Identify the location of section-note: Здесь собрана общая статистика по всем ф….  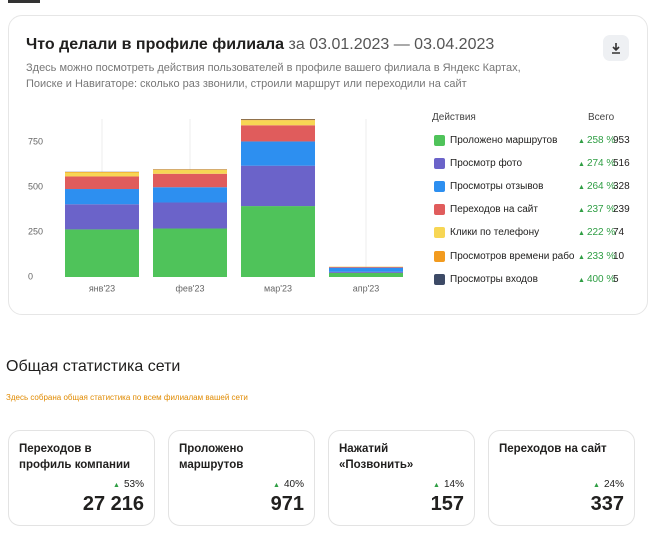
(127, 397).